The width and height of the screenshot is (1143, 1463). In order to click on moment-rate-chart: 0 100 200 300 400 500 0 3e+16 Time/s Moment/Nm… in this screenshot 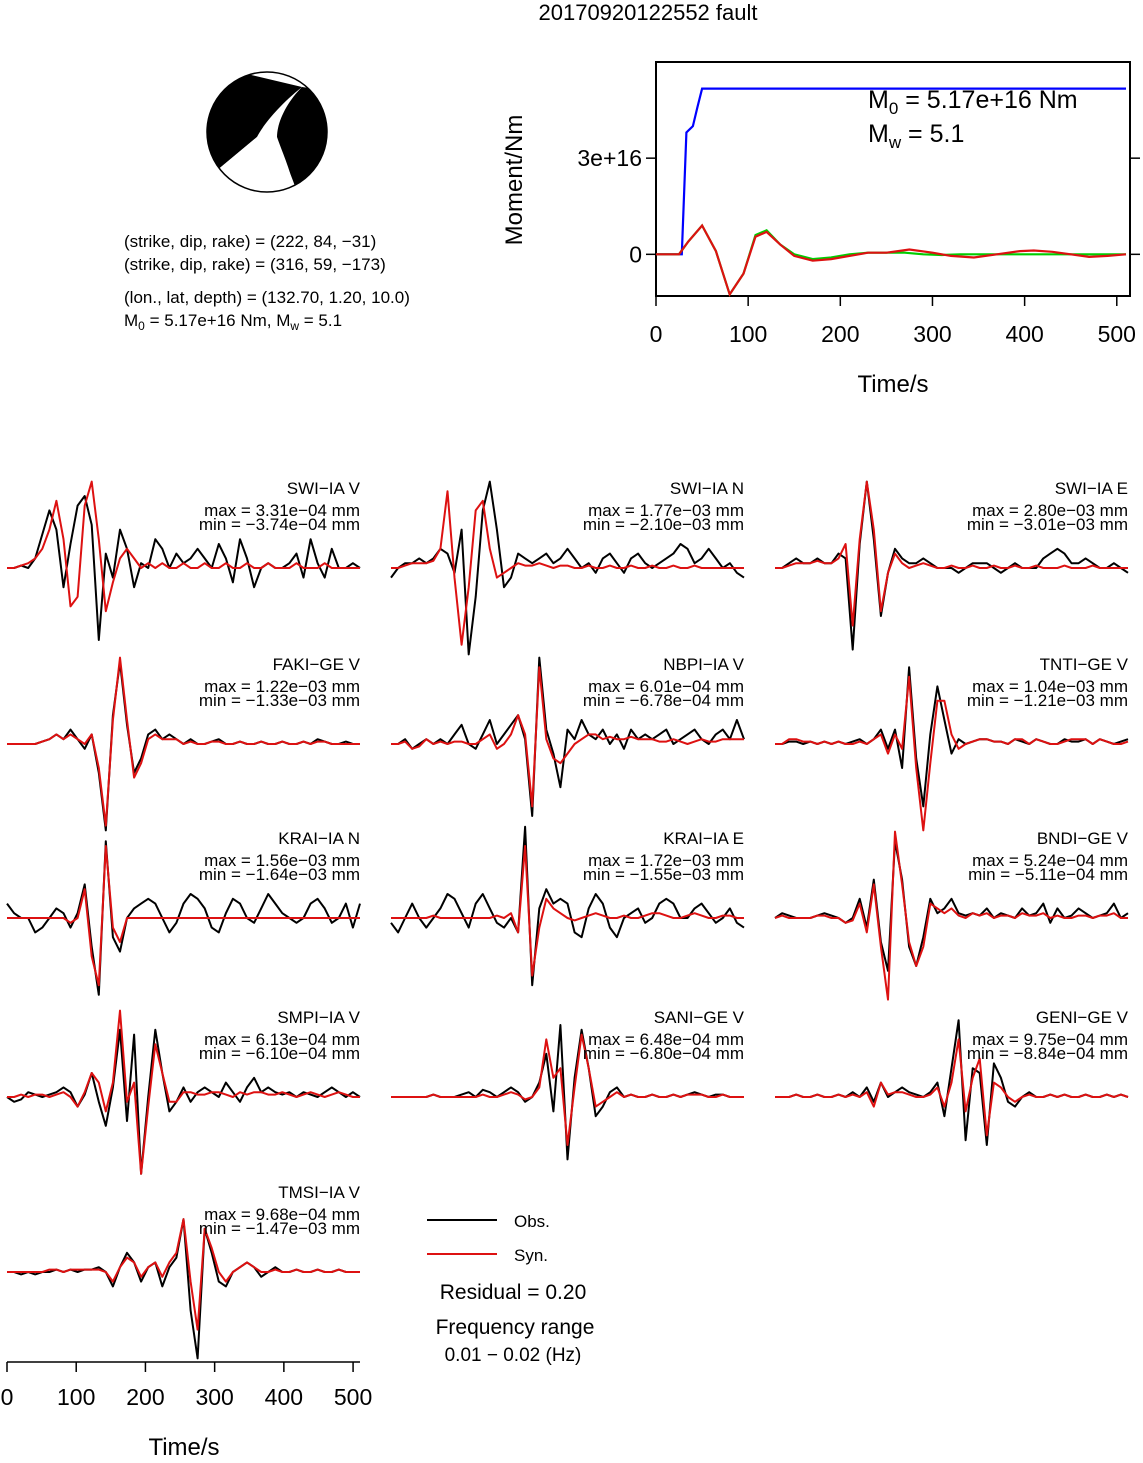, I will do `click(820, 229)`.